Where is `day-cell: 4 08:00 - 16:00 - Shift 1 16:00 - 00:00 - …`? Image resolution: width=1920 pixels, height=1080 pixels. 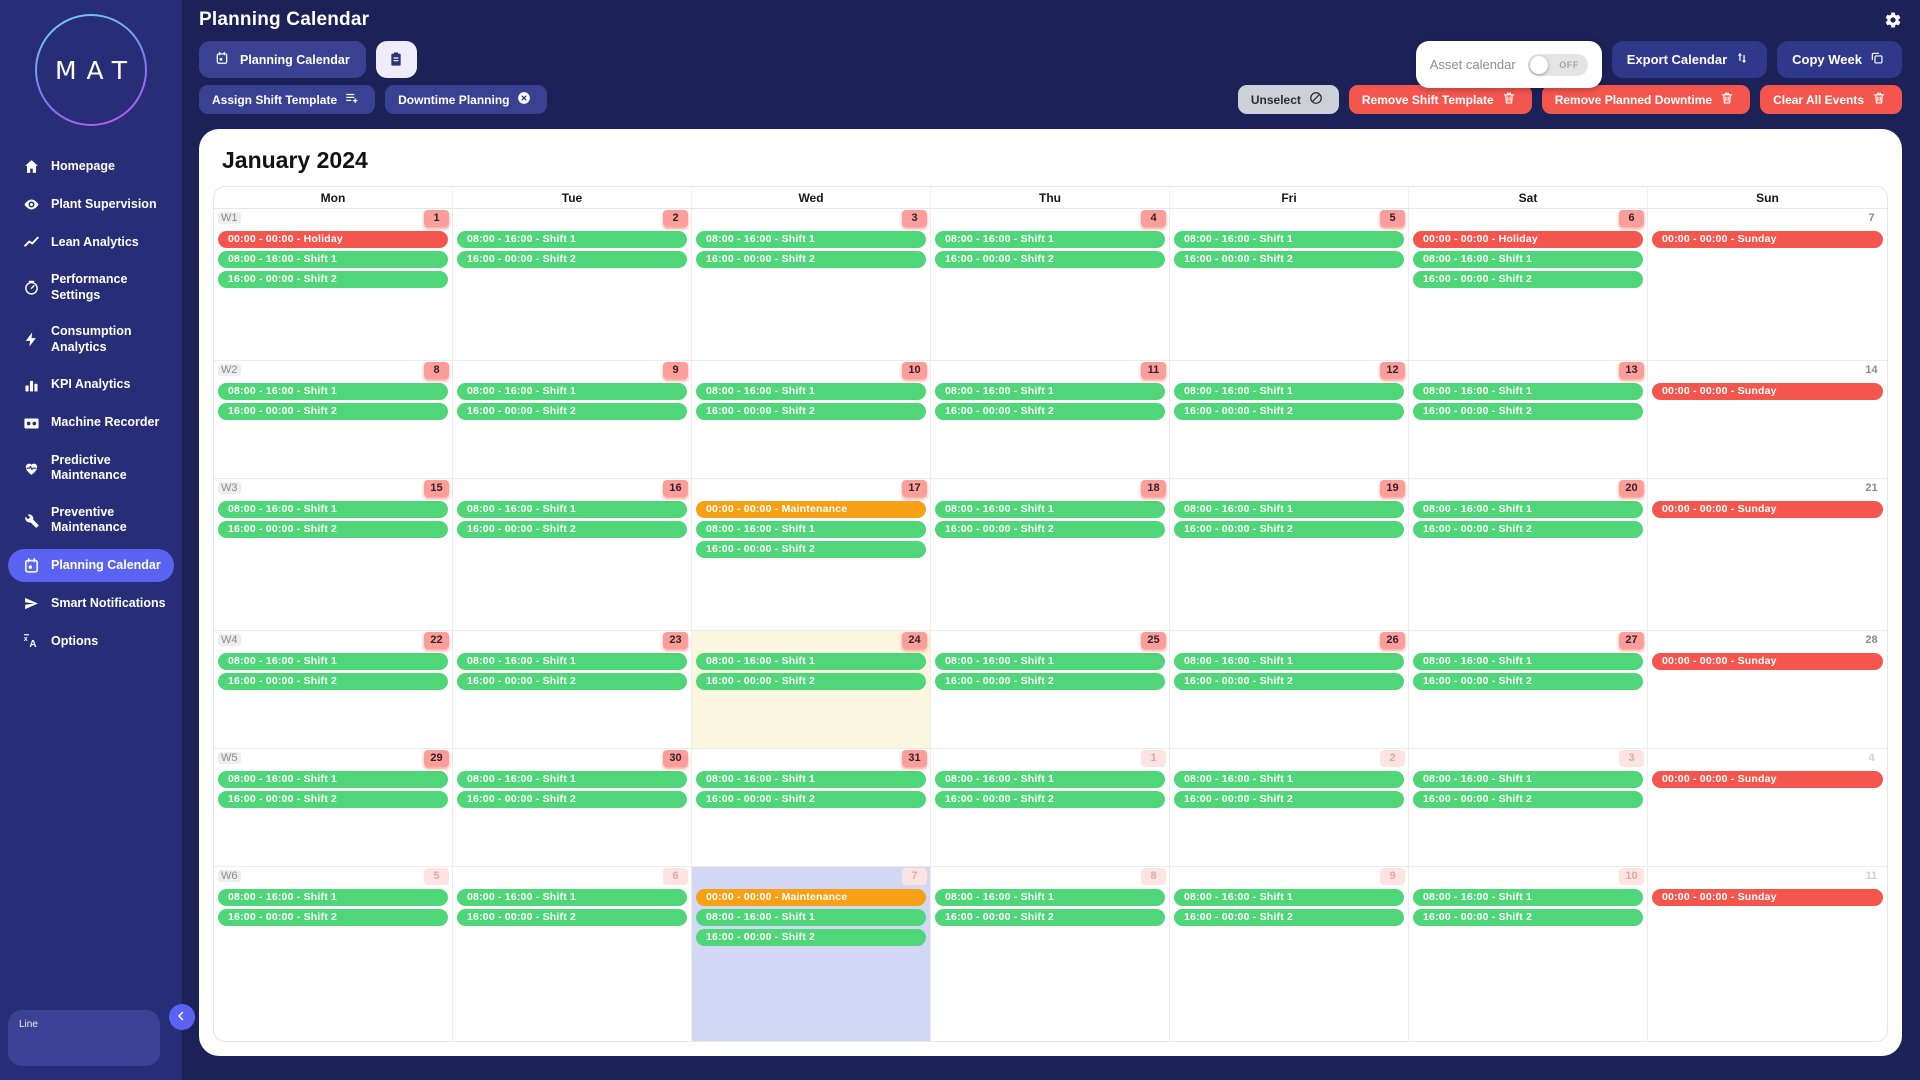 day-cell: 4 08:00 - 16:00 - Shift 1 16:00 - 00:00 - … is located at coordinates (1050, 284).